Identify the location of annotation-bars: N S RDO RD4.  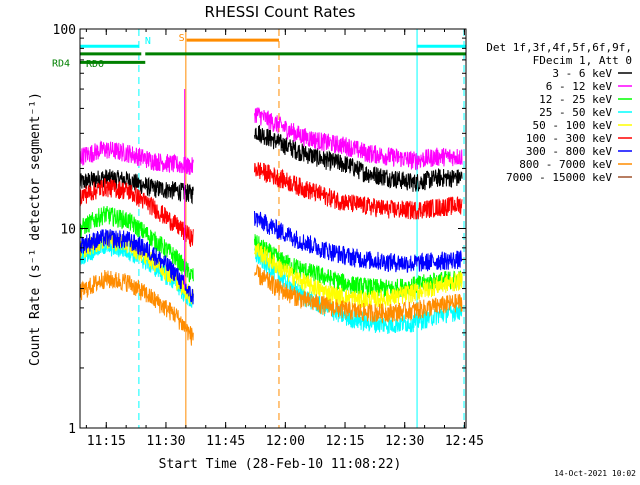
(259, 51).